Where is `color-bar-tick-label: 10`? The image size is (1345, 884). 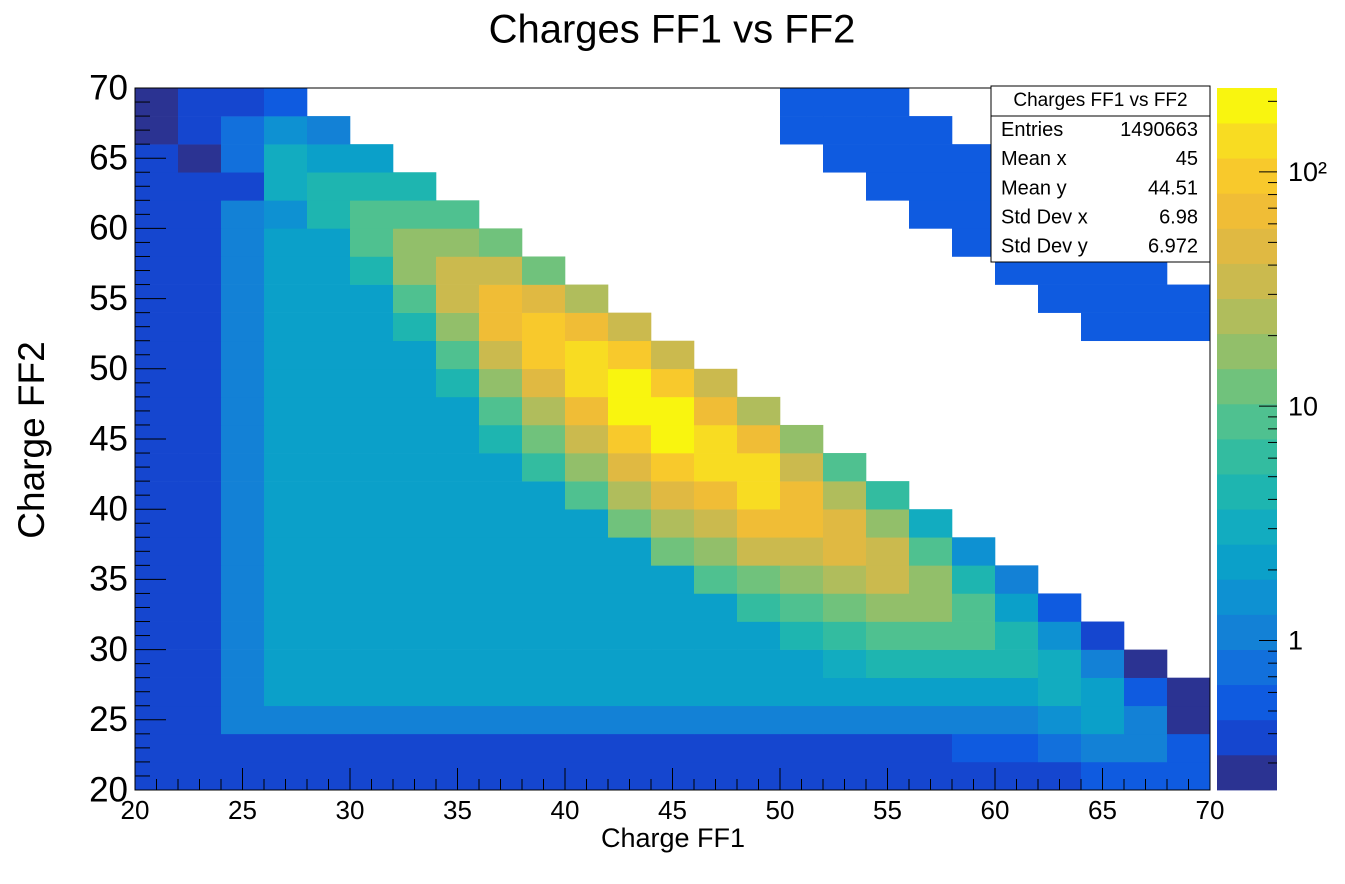
color-bar-tick-label: 10 is located at coordinates (1303, 406).